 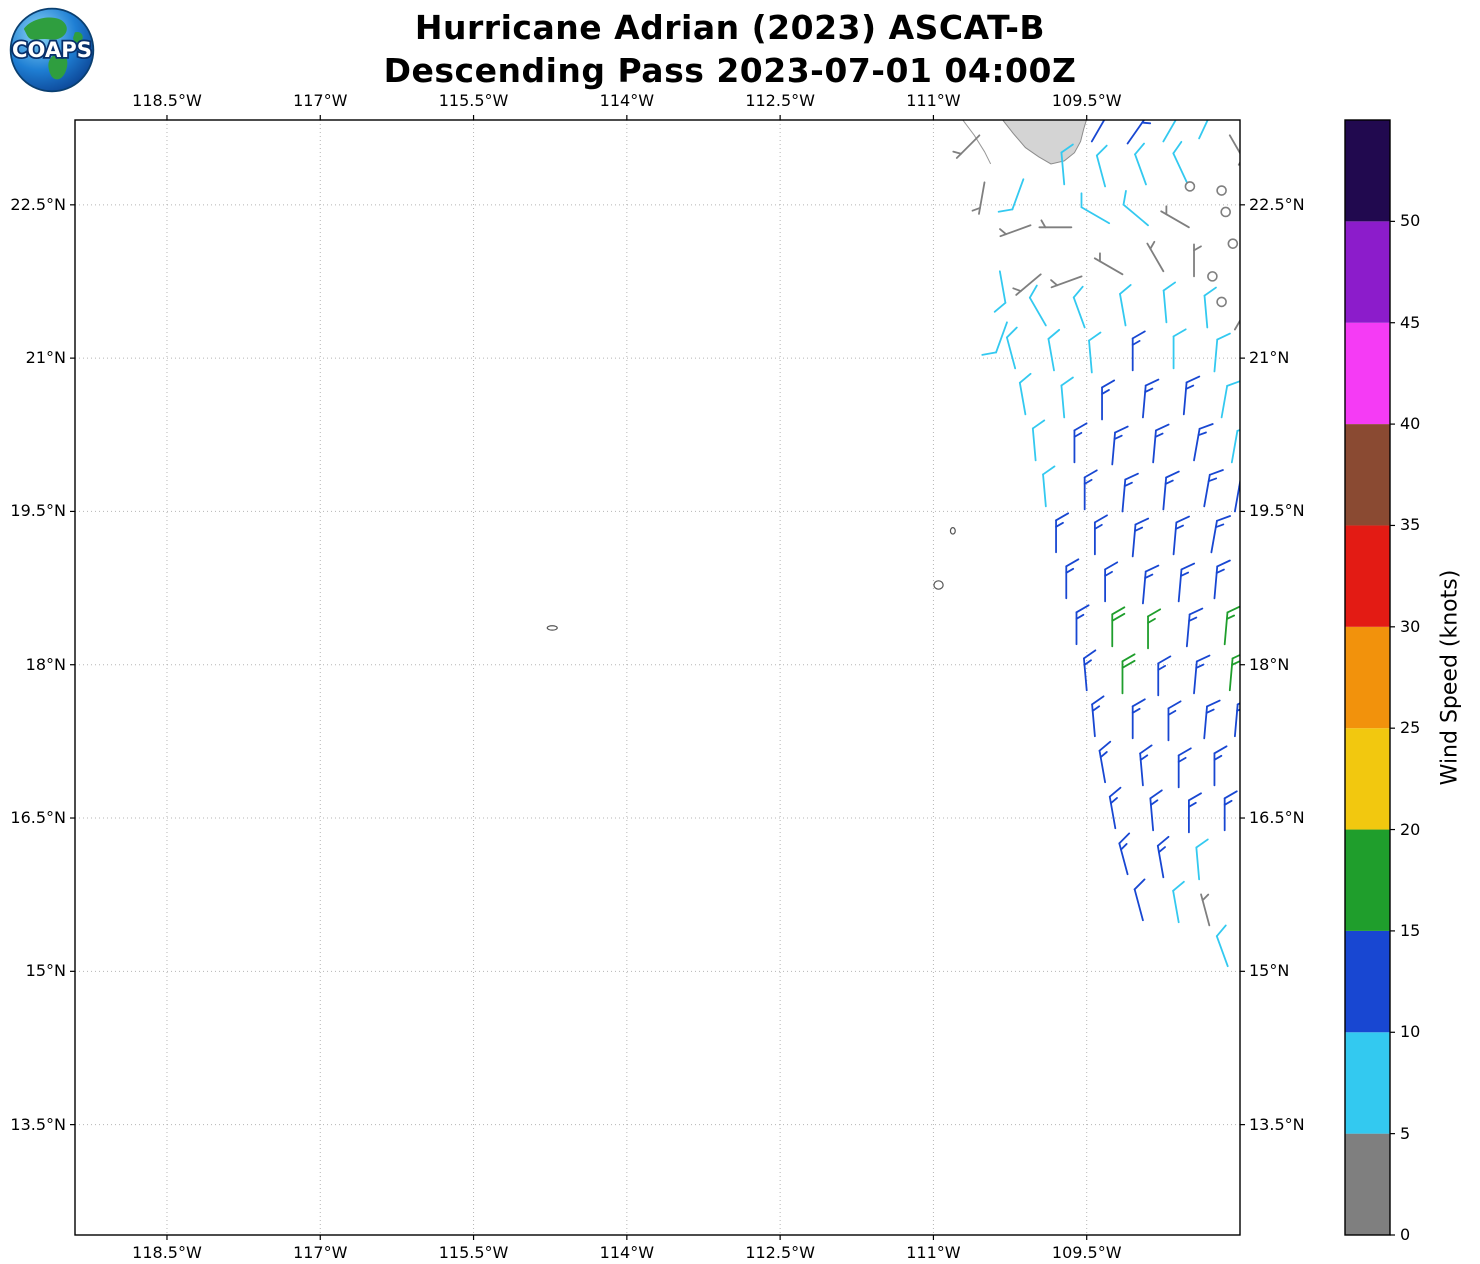 I want to click on colorbar-ticks, so click(x=1392, y=728).